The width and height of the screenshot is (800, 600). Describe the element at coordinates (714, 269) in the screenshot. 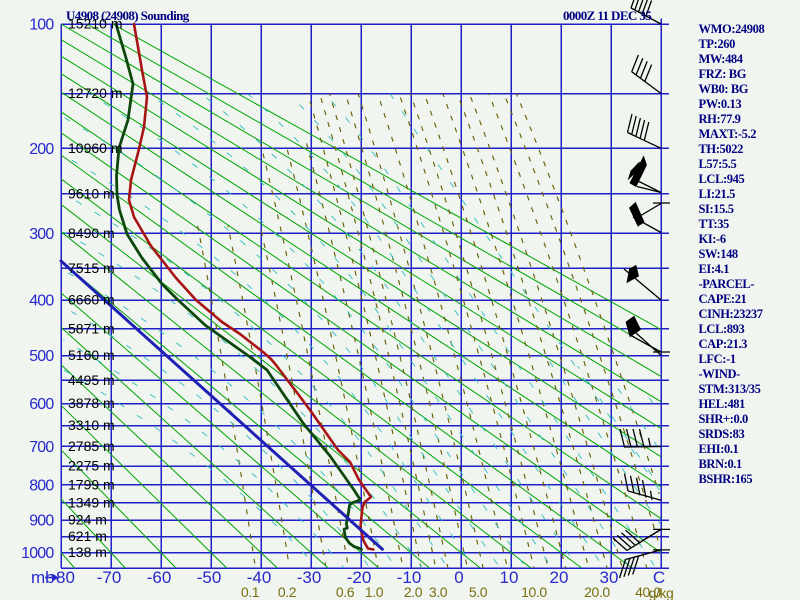

I see `svg-text: EI:4.1` at that location.